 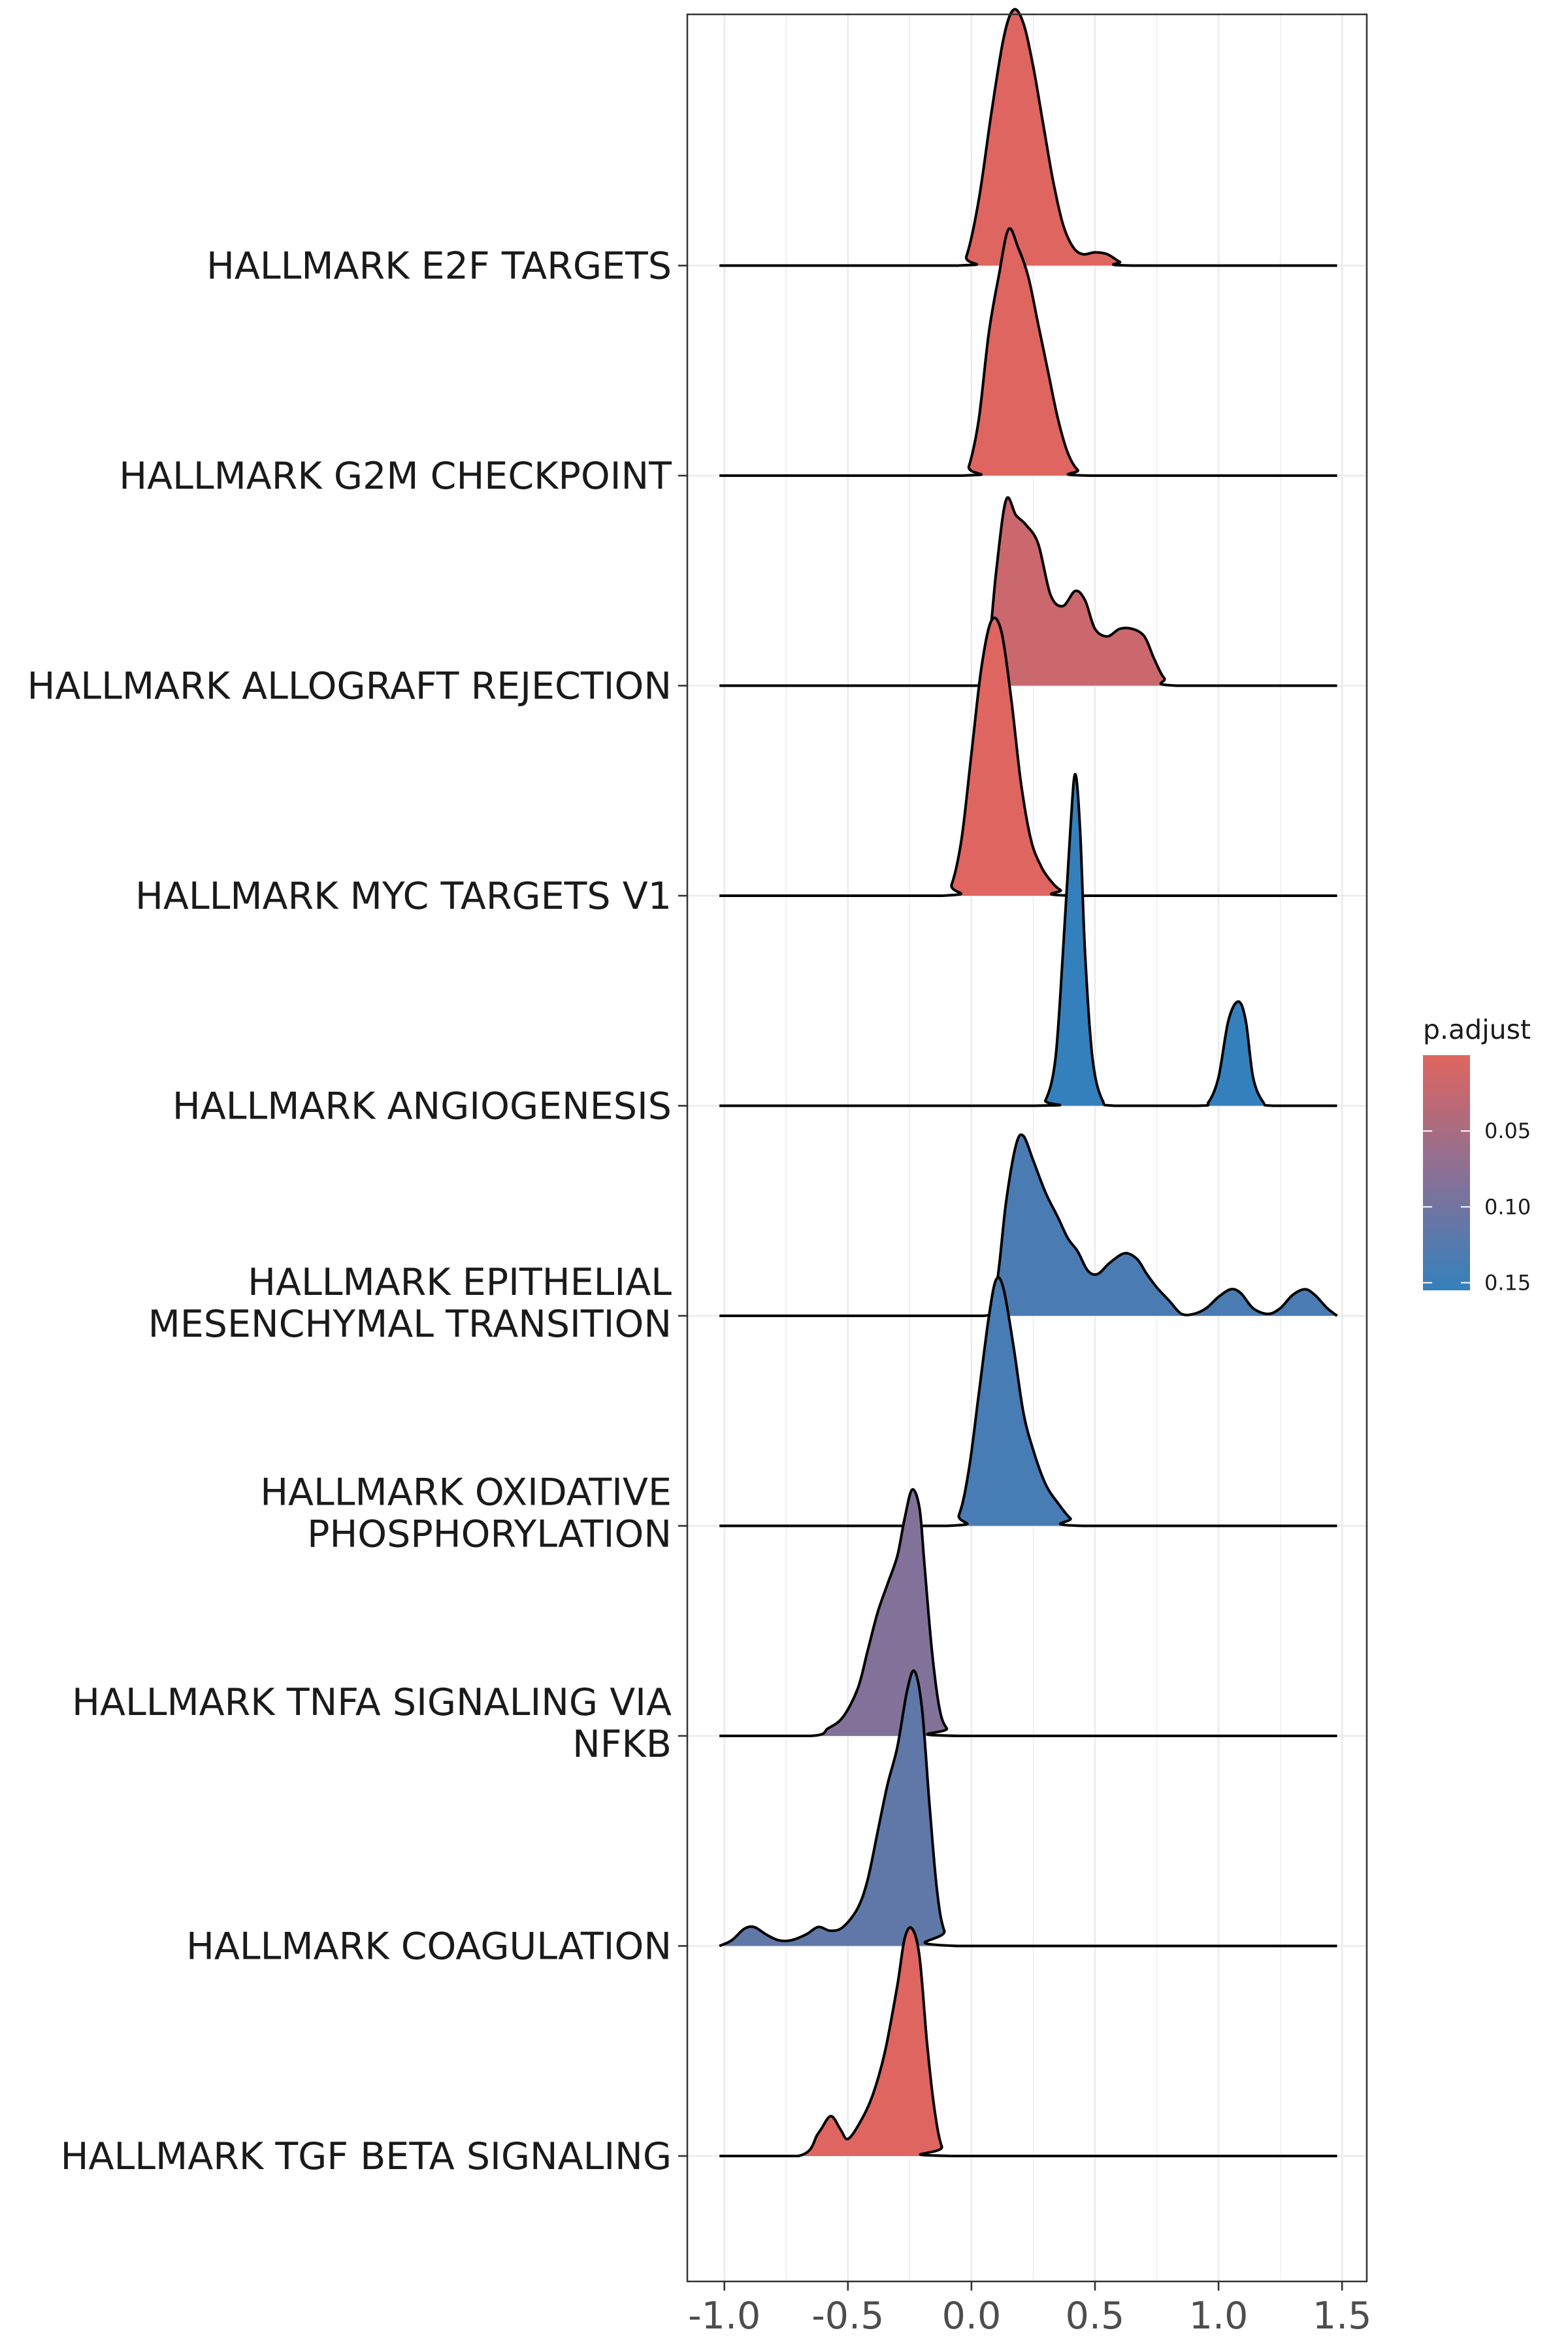 I want to click on y-category-label-line: HALLMARK TNFA SIGNALING VIA, so click(x=372, y=1702).